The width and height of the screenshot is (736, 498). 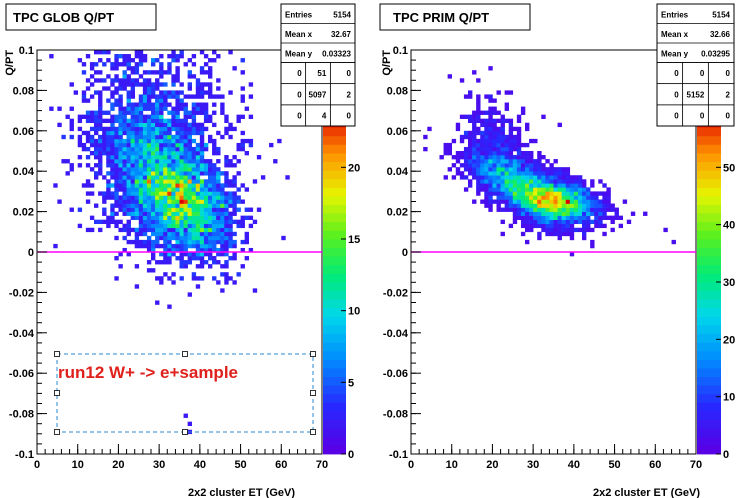 What do you see at coordinates (729, 340) in the screenshot?
I see `z-tick-label: 20` at bounding box center [729, 340].